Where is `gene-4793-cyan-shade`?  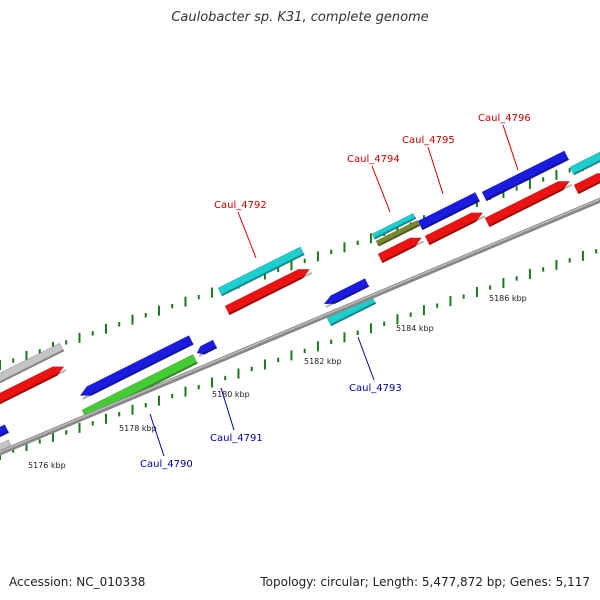
gene-4793-cyan-shade is located at coordinates (353, 313).